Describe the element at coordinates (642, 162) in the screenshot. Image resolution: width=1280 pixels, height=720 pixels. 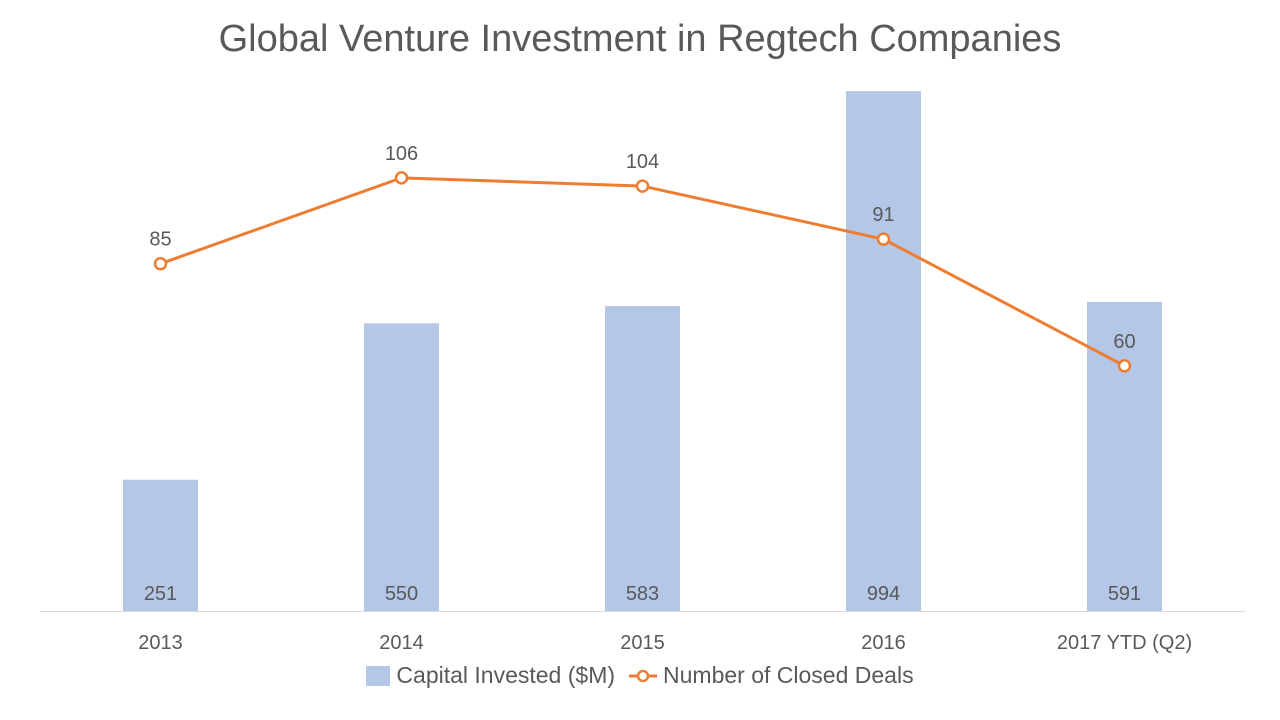
I see `line-data-label: 104` at that location.